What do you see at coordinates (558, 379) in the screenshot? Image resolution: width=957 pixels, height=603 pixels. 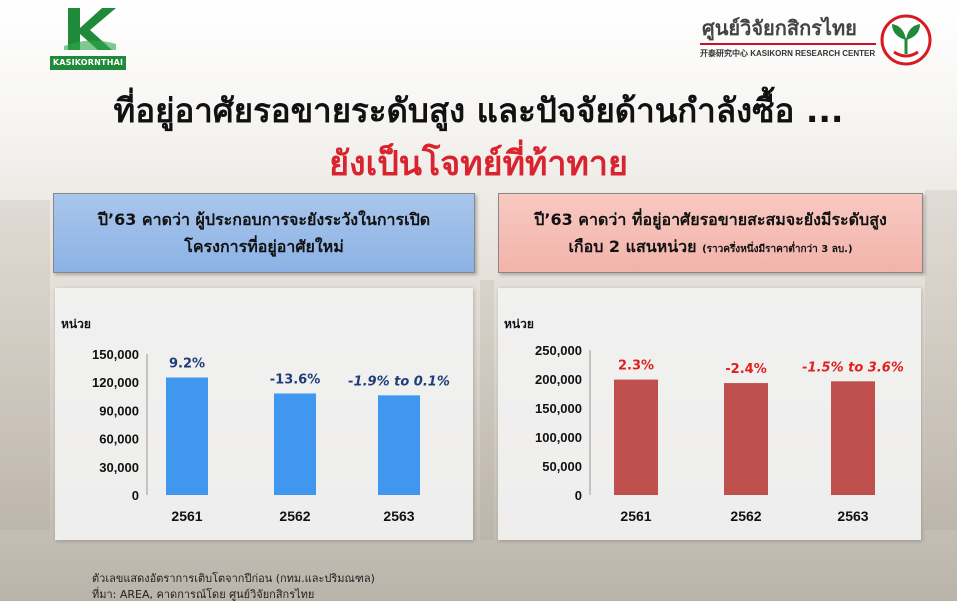 I see `y-tick-label: 200,000` at bounding box center [558, 379].